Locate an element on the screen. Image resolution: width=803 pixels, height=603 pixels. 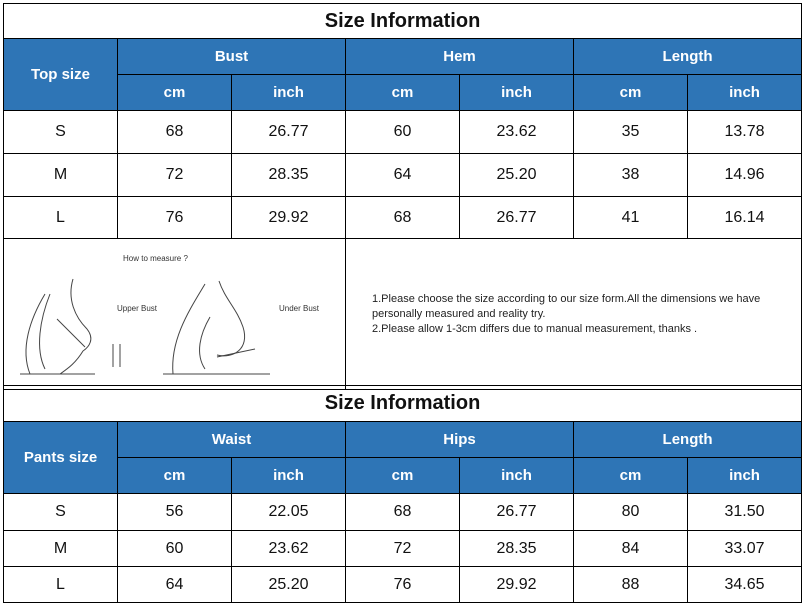
value-cell: 31.50 is located at coordinates (744, 512).